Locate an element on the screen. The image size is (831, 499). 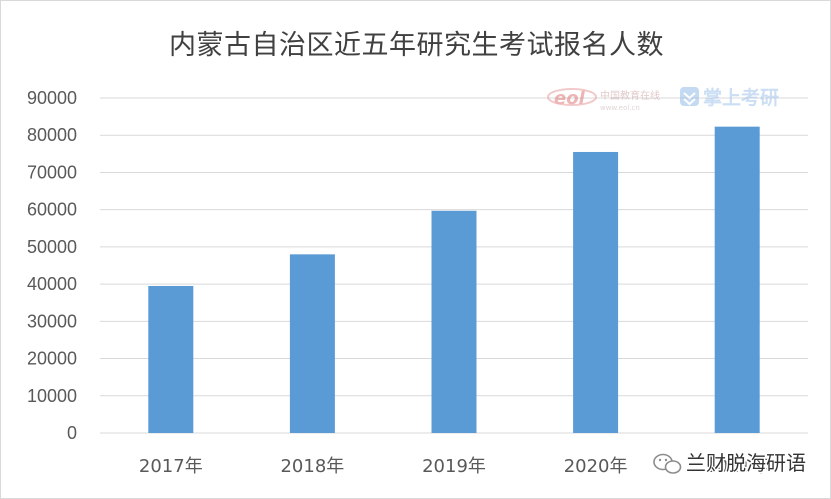
y-tick-label: 80000 is located at coordinates (52, 135).